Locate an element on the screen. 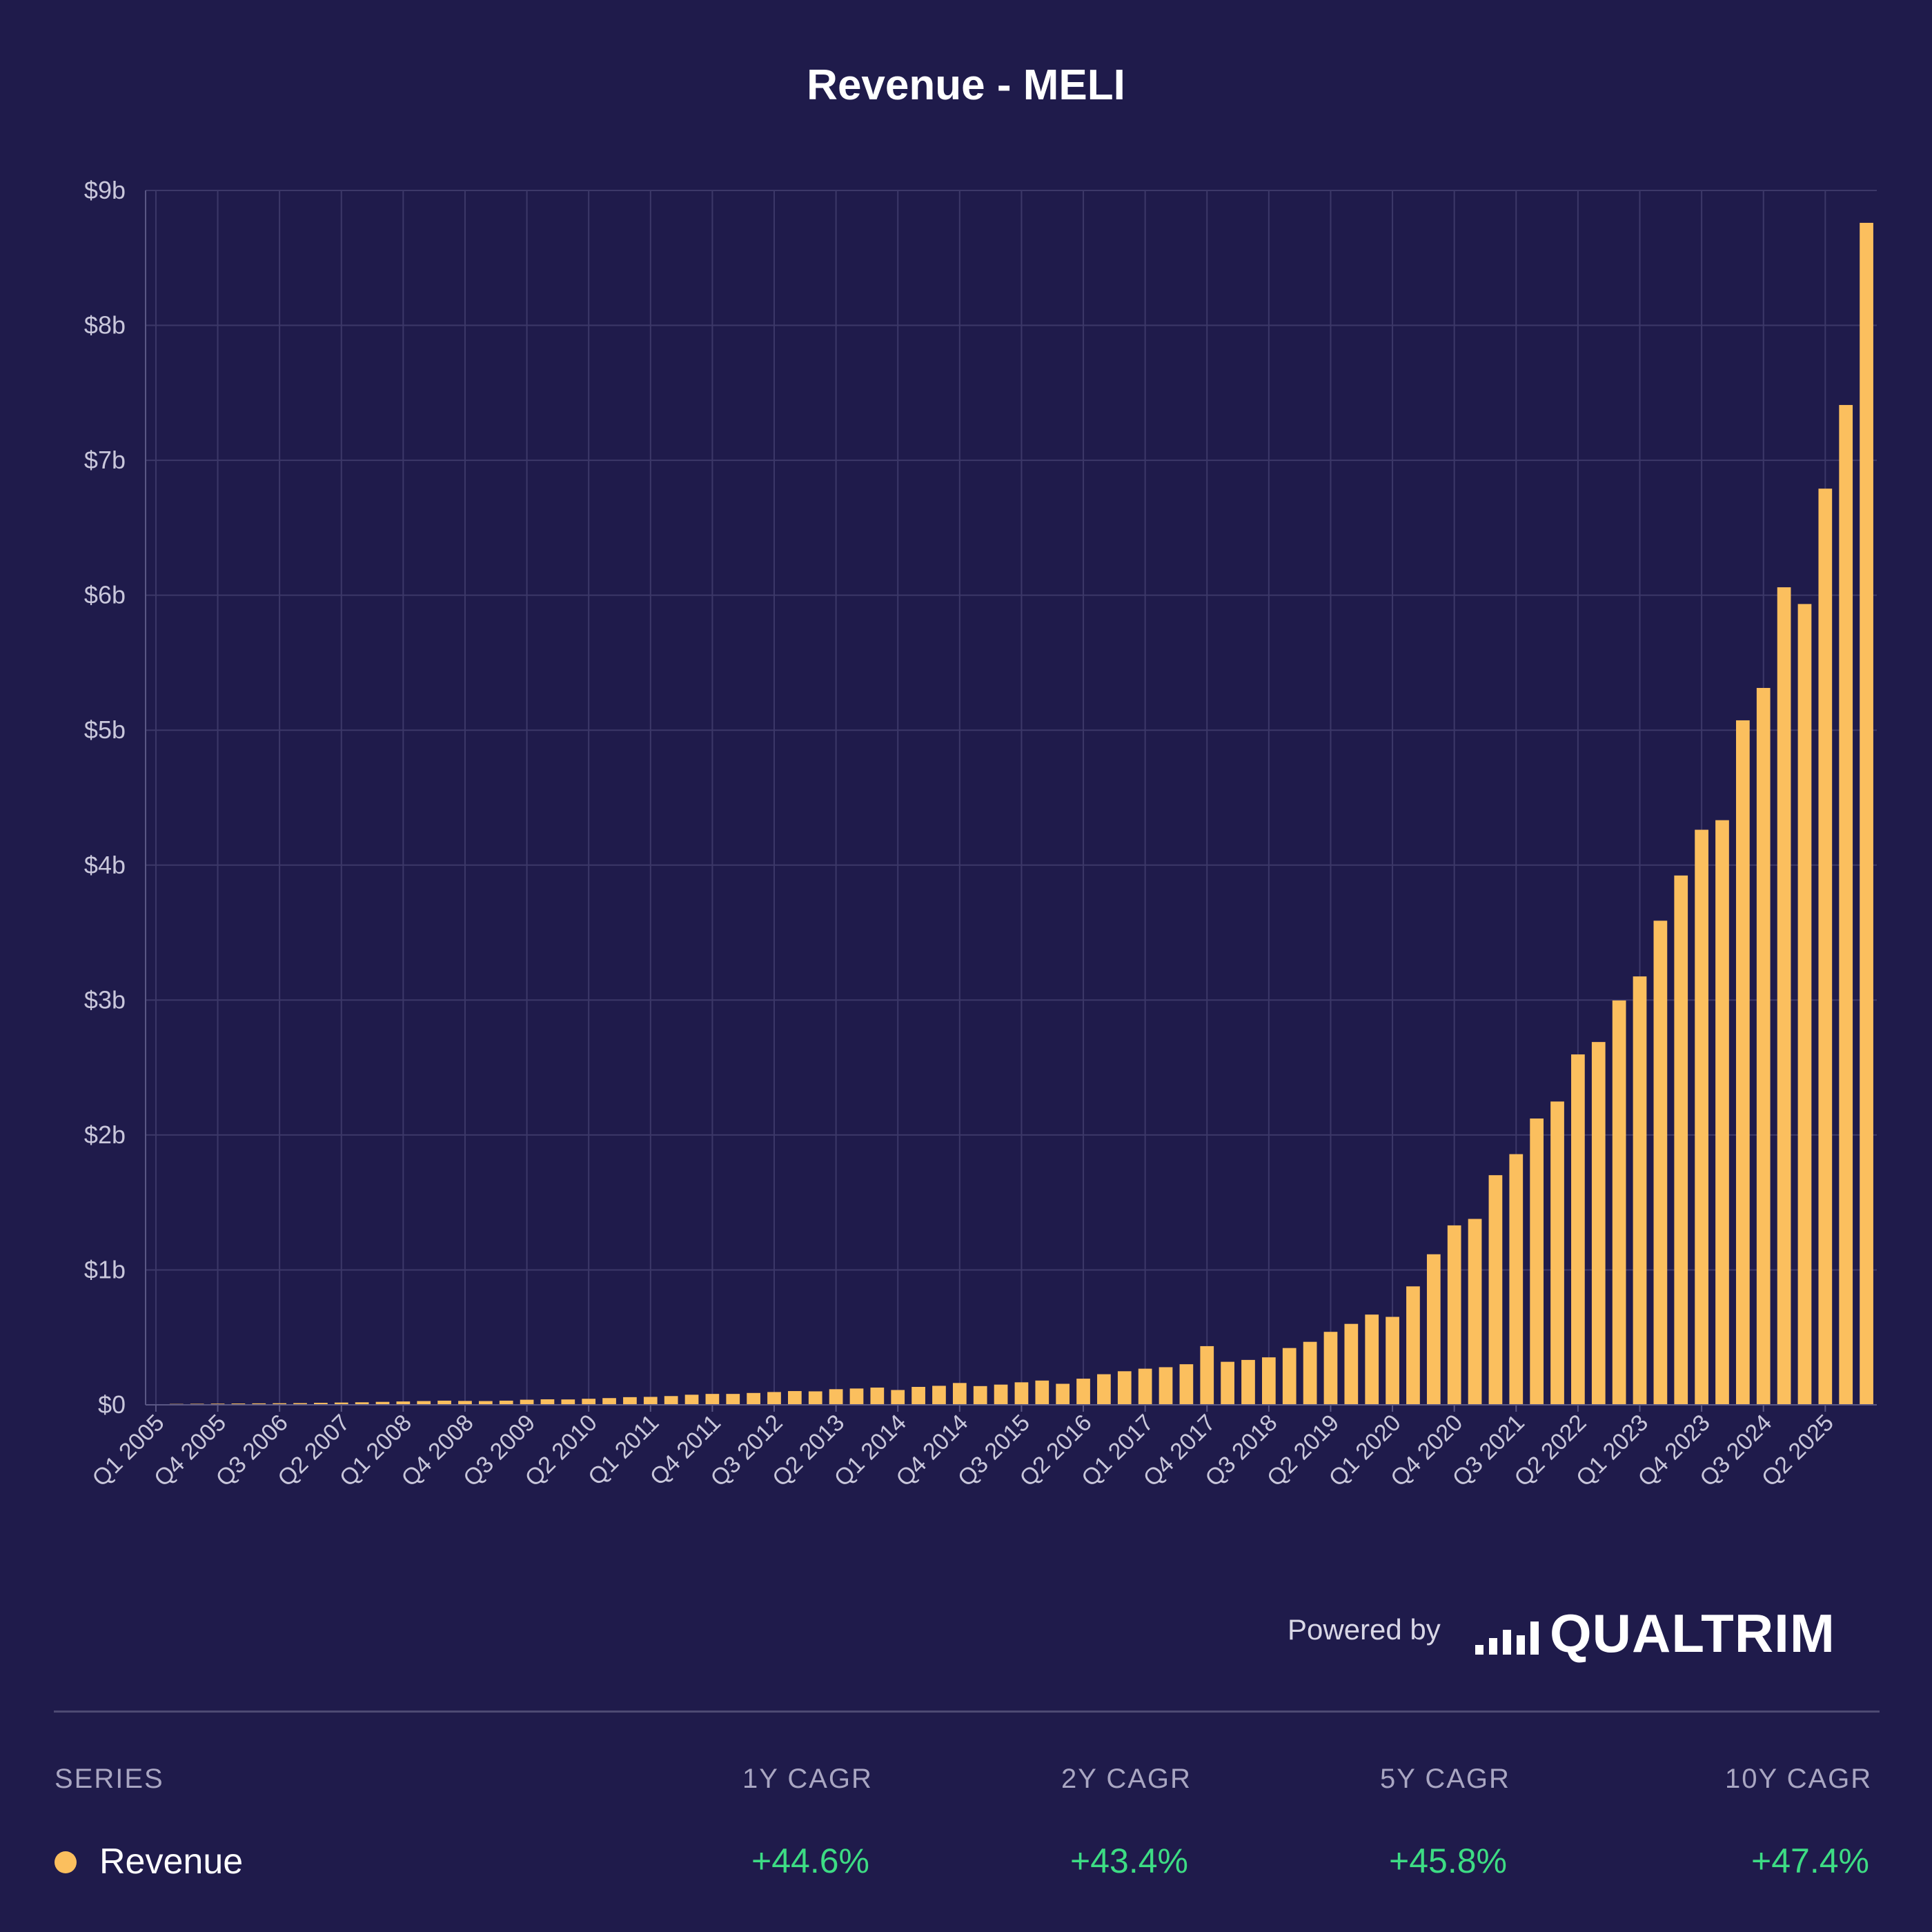 The height and width of the screenshot is (1932, 1932). bar-q3-2009 is located at coordinates (527, 1402).